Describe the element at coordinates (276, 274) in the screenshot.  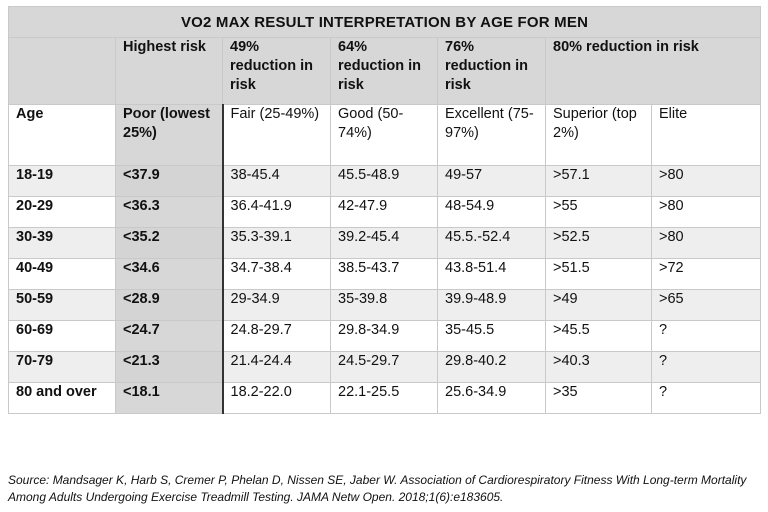
I see `fair-cell: 34.7-38.4` at that location.